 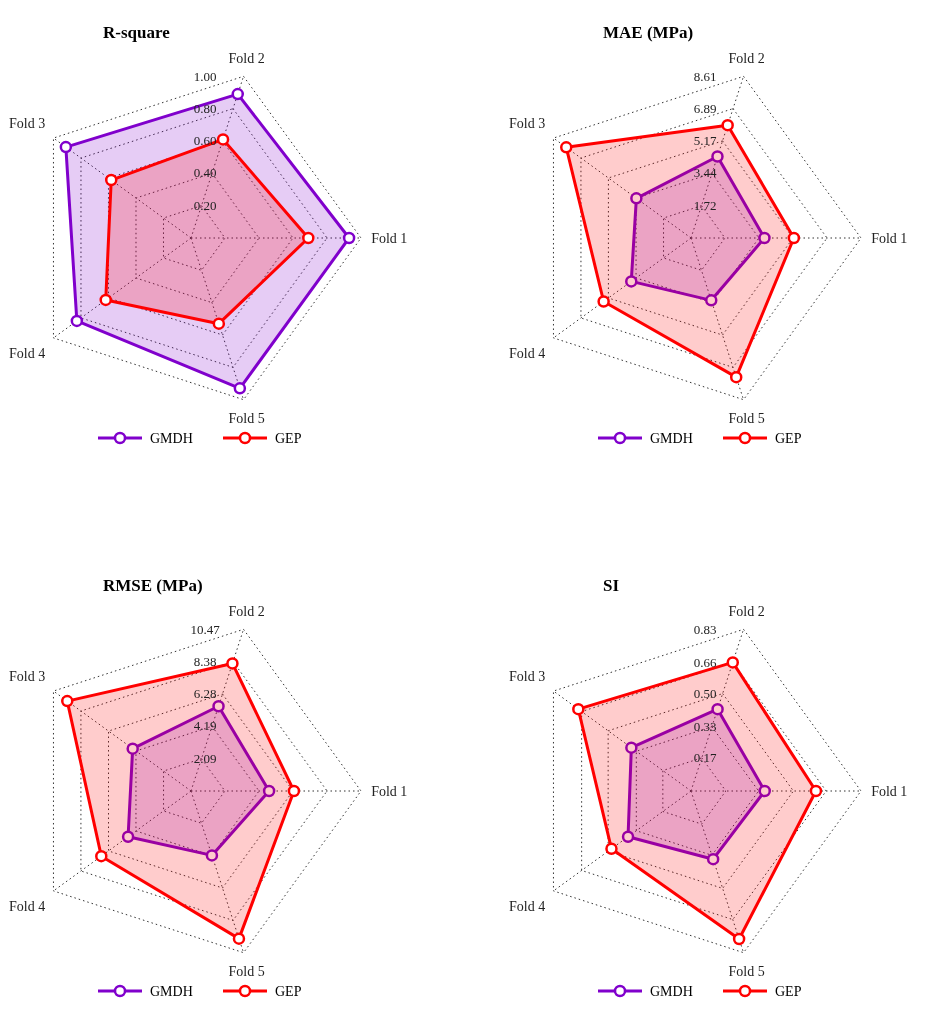 I want to click on y-tick-label: 0.83, so click(x=705, y=629).